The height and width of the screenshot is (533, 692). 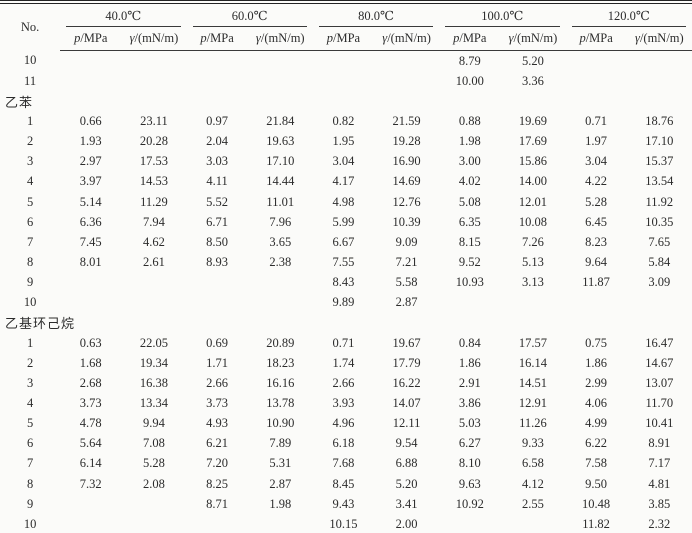 What do you see at coordinates (346, 81) in the screenshot?
I see `table-row: 11 10.00 3.36` at bounding box center [346, 81].